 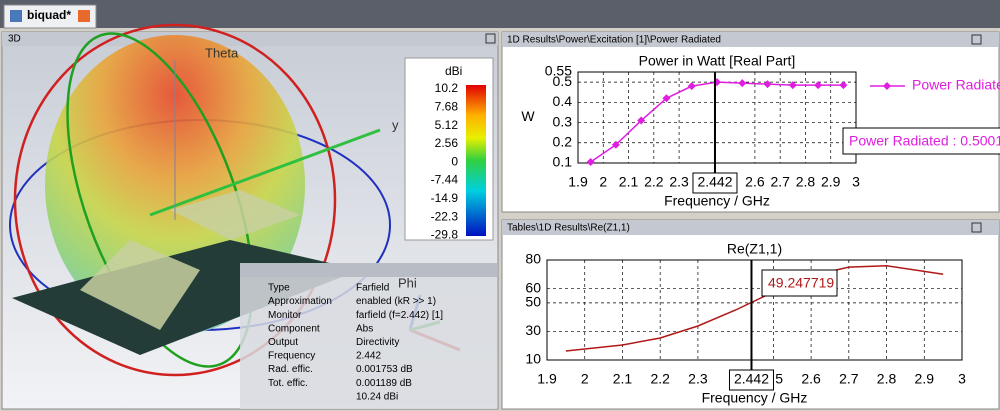 I want to click on tab, so click(x=50, y=16).